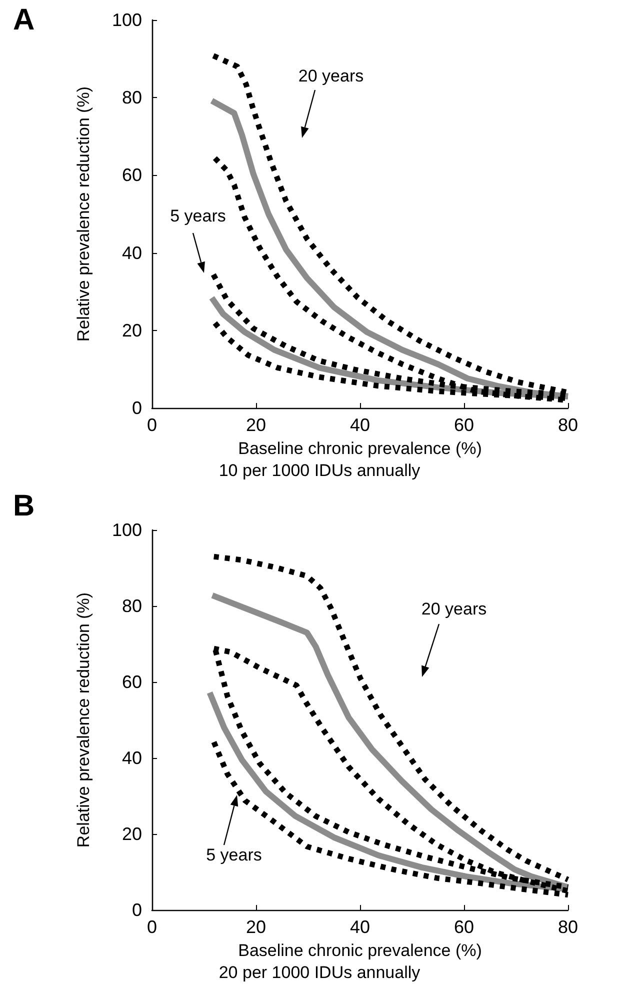 Image resolution: width=639 pixels, height=989 pixels. I want to click on text: 10 per 1000 IDUs annually, so click(319, 470).